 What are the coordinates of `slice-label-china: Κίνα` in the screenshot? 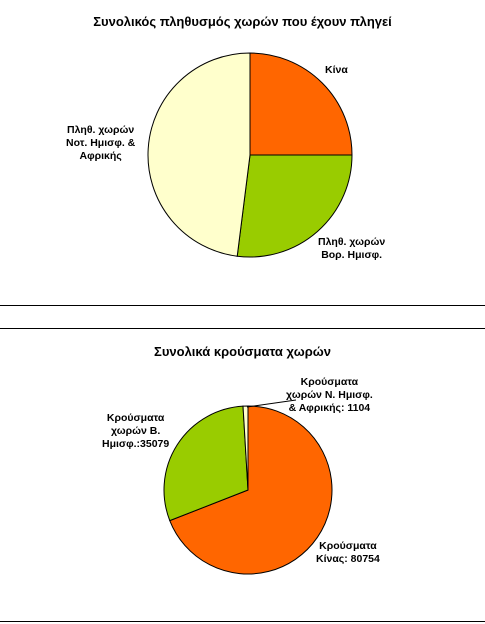 It's located at (336, 70).